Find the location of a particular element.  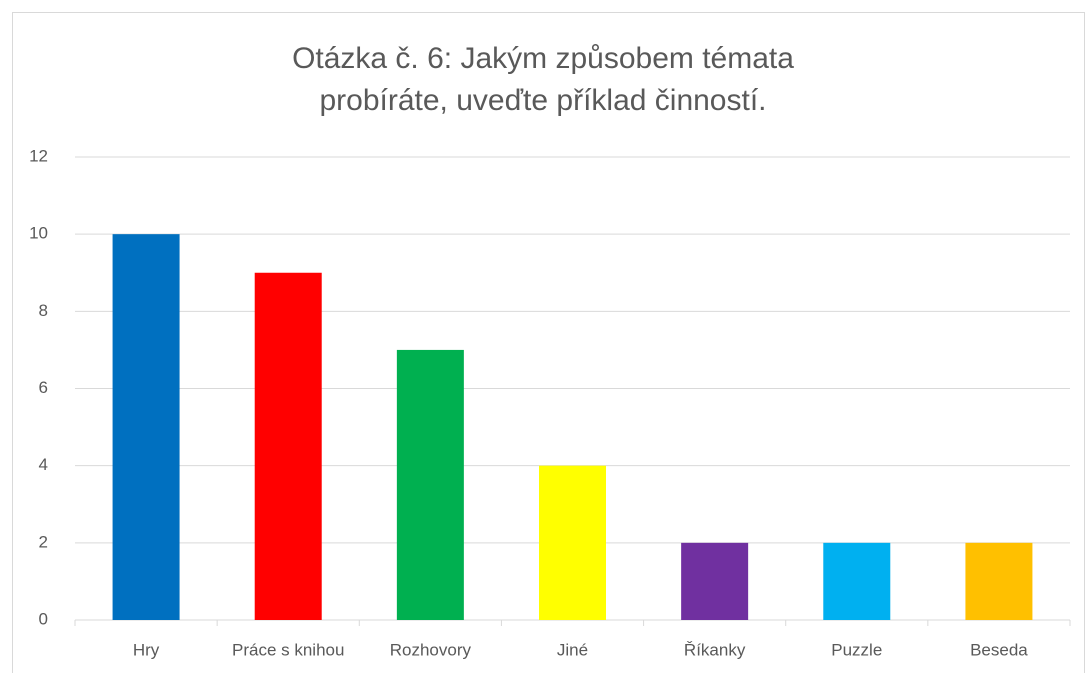

y-tick-label: 10 is located at coordinates (38, 233).